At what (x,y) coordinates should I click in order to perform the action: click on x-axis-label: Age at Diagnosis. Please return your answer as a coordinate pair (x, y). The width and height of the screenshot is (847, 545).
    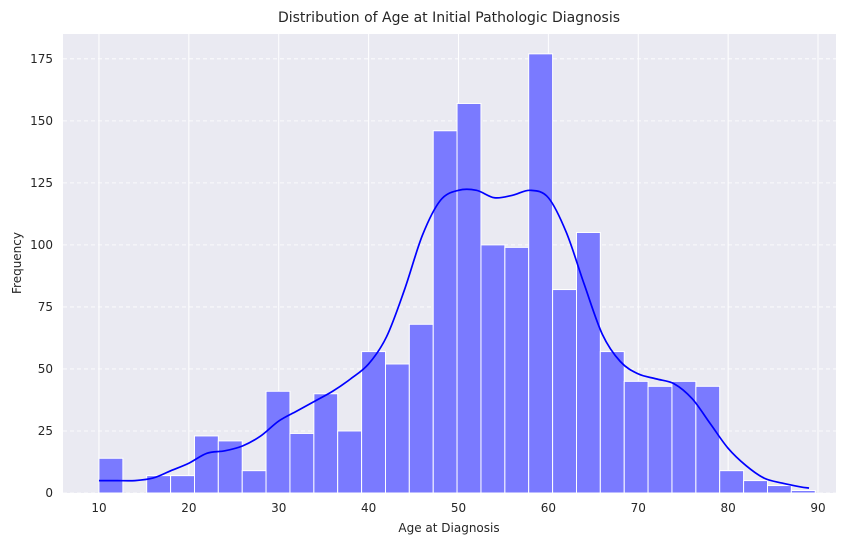
    Looking at the image, I should click on (448, 528).